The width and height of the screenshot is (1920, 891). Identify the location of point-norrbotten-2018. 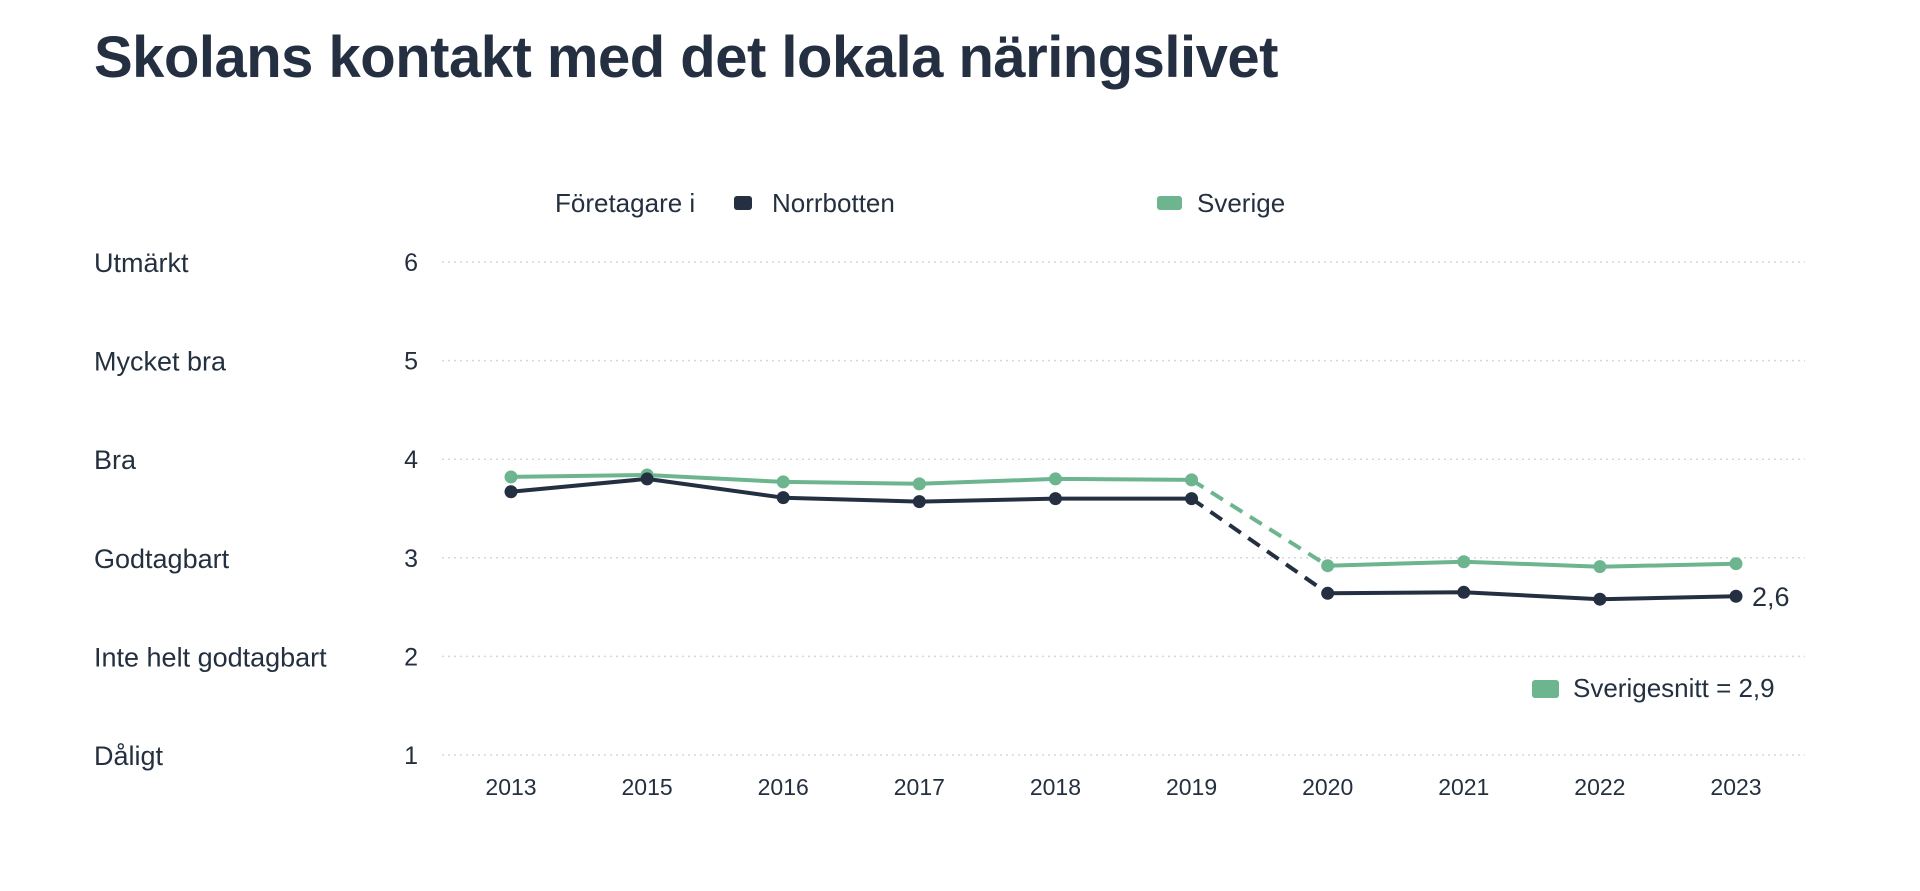
(1055, 499).